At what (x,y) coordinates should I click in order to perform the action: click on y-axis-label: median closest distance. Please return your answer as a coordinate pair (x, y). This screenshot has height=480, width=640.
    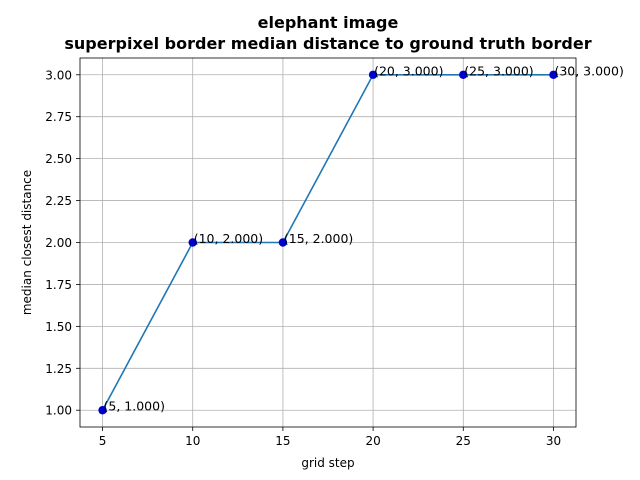
    Looking at the image, I should click on (27, 242).